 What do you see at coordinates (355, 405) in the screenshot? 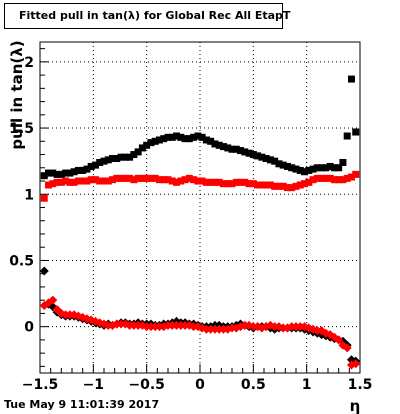
I see `x-axis-title: η` at bounding box center [355, 405].